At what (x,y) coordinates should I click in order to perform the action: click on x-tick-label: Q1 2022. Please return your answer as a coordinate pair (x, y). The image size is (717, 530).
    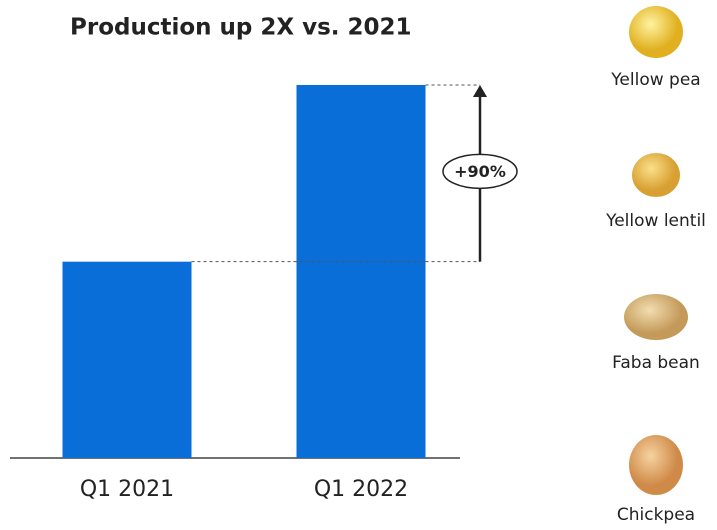
    Looking at the image, I should click on (361, 489).